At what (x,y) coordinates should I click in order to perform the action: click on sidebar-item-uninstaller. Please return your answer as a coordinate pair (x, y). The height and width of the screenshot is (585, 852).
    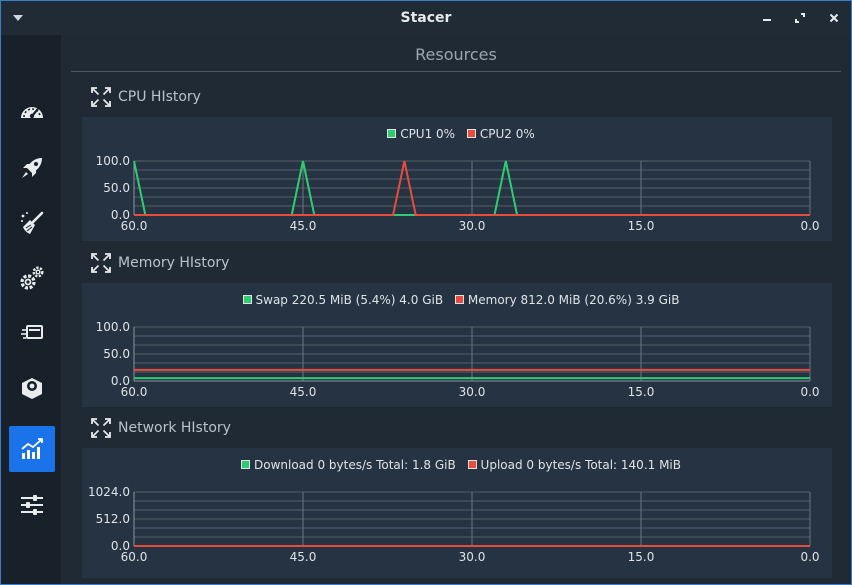
    Looking at the image, I should click on (32, 388).